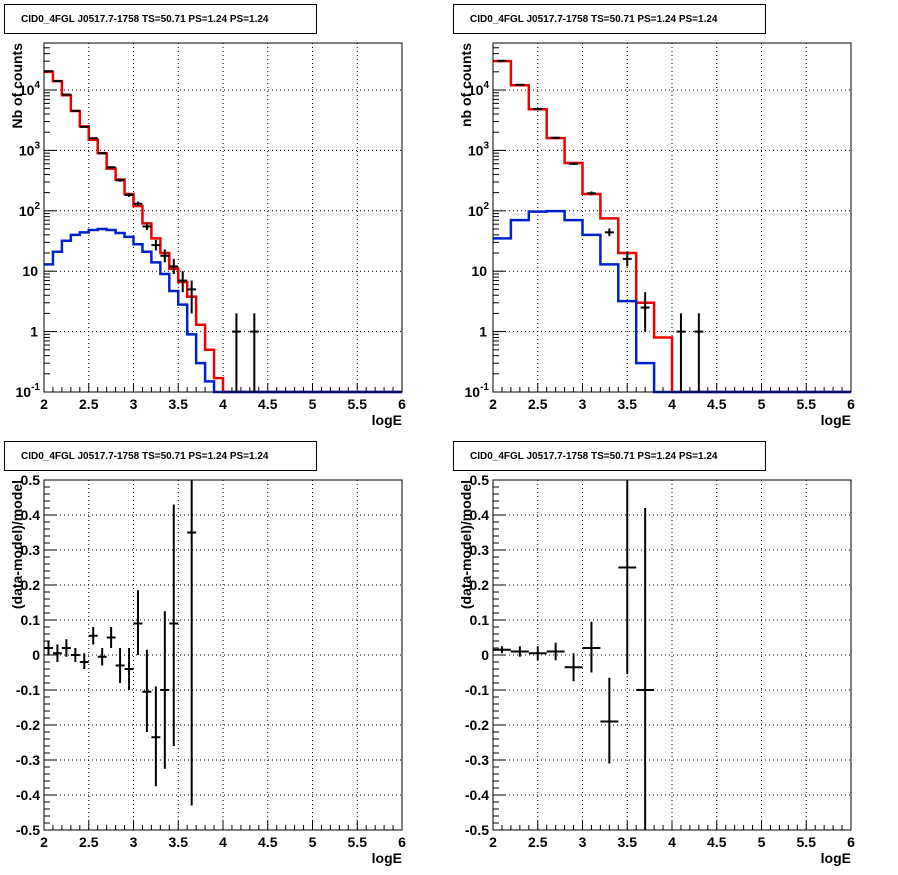 The height and width of the screenshot is (875, 898). I want to click on y-tick-label: -0.4, so click(28, 795).